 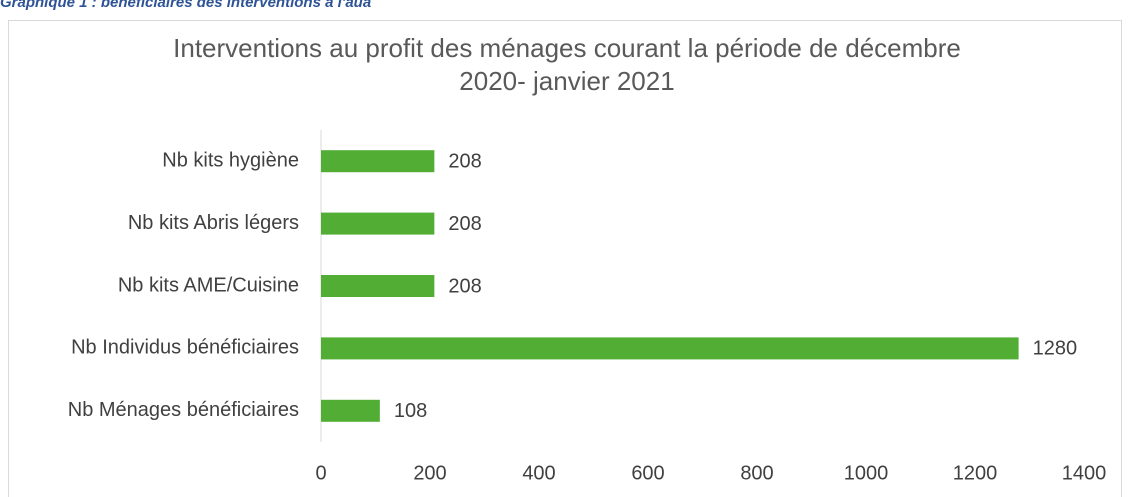 What do you see at coordinates (866, 473) in the screenshot?
I see `x-tick-label: 1000` at bounding box center [866, 473].